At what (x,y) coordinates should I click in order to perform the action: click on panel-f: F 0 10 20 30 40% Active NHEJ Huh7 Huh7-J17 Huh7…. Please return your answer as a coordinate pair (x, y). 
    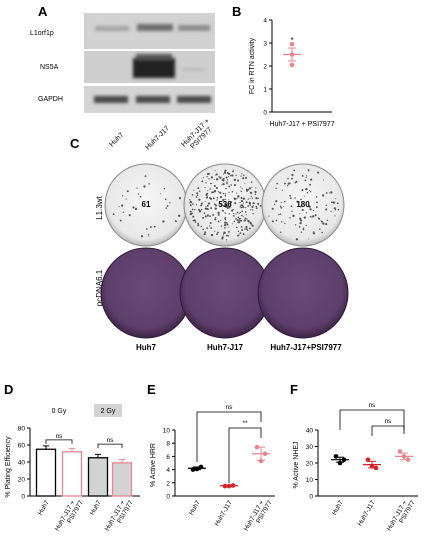
    Looking at the image, I should click on (360, 464).